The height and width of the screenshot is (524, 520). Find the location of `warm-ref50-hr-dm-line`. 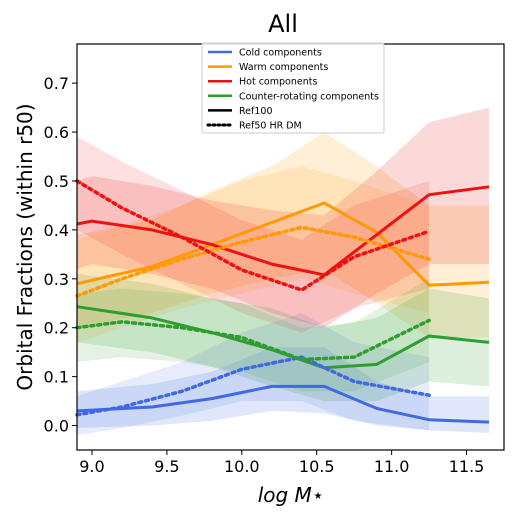

warm-ref50-hr-dm-line is located at coordinates (253, 261).